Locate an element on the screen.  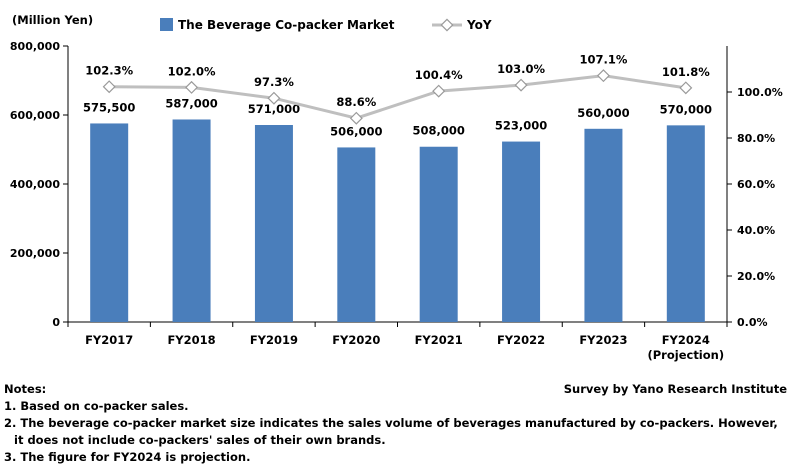
right-axis-tick-label: 60.0% is located at coordinates (756, 184).